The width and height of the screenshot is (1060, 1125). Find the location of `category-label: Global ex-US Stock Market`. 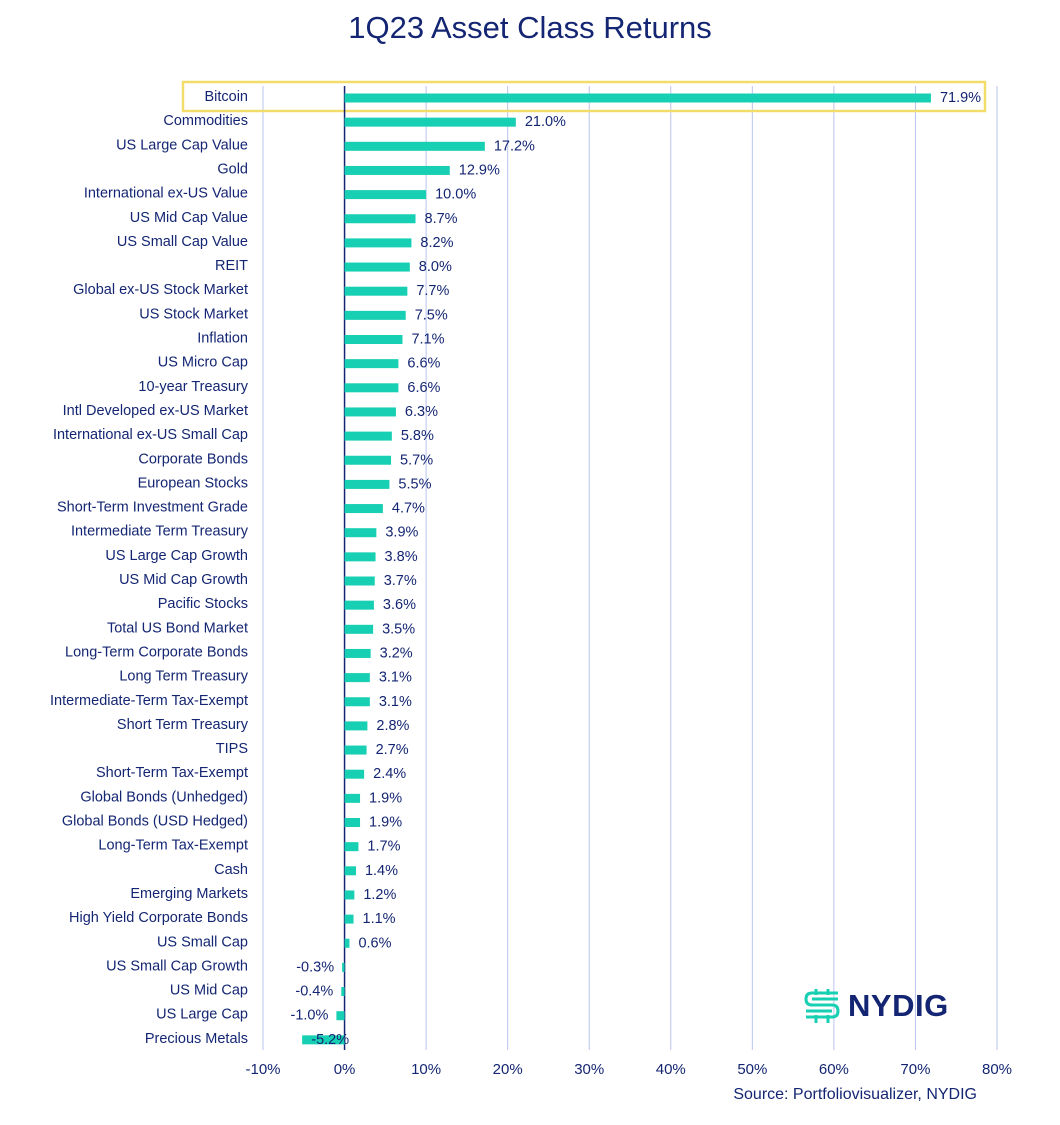

category-label: Global ex-US Stock Market is located at coordinates (160, 290).